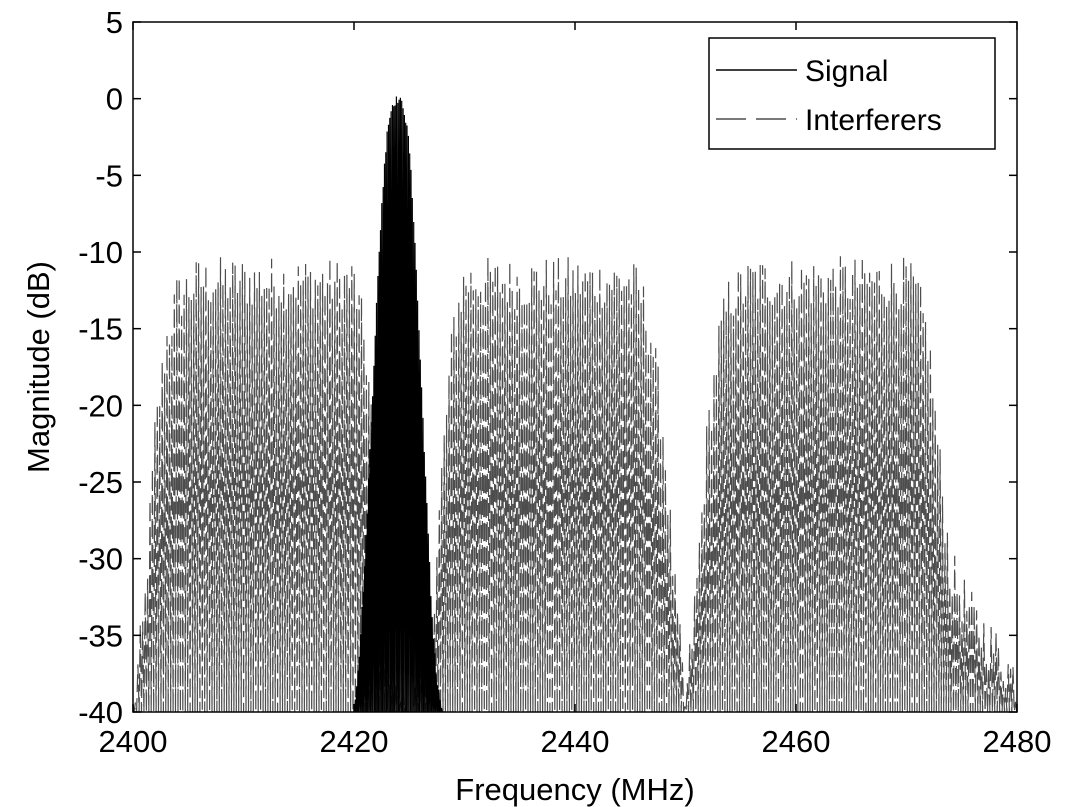  I want to click on x-tick-label: 2480, so click(1017, 741).